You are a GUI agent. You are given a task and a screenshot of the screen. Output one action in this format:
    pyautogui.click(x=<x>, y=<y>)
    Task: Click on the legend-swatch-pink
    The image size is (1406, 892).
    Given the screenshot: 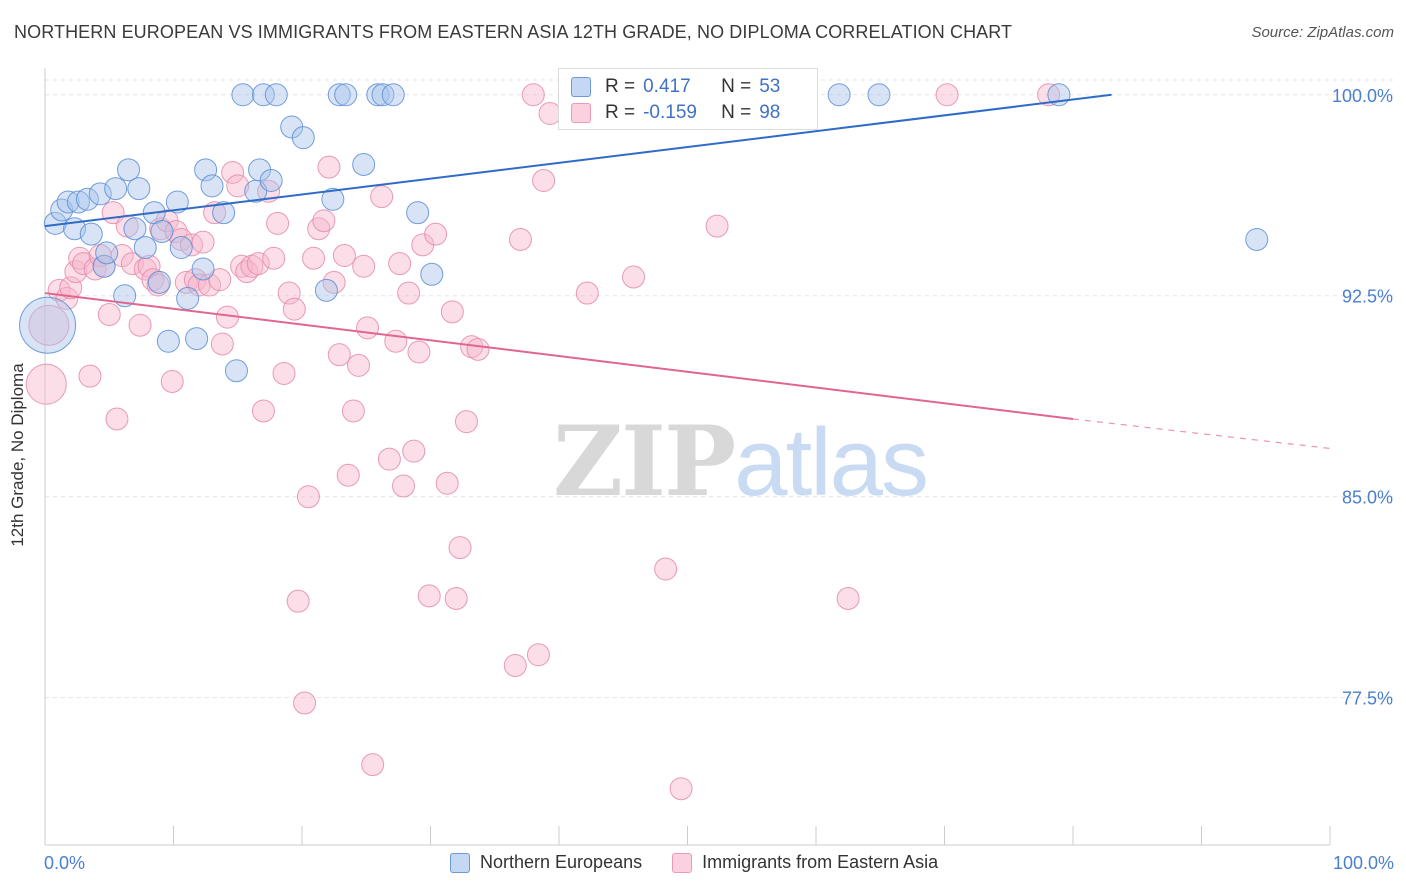 What is the action you would take?
    pyautogui.click(x=682, y=862)
    